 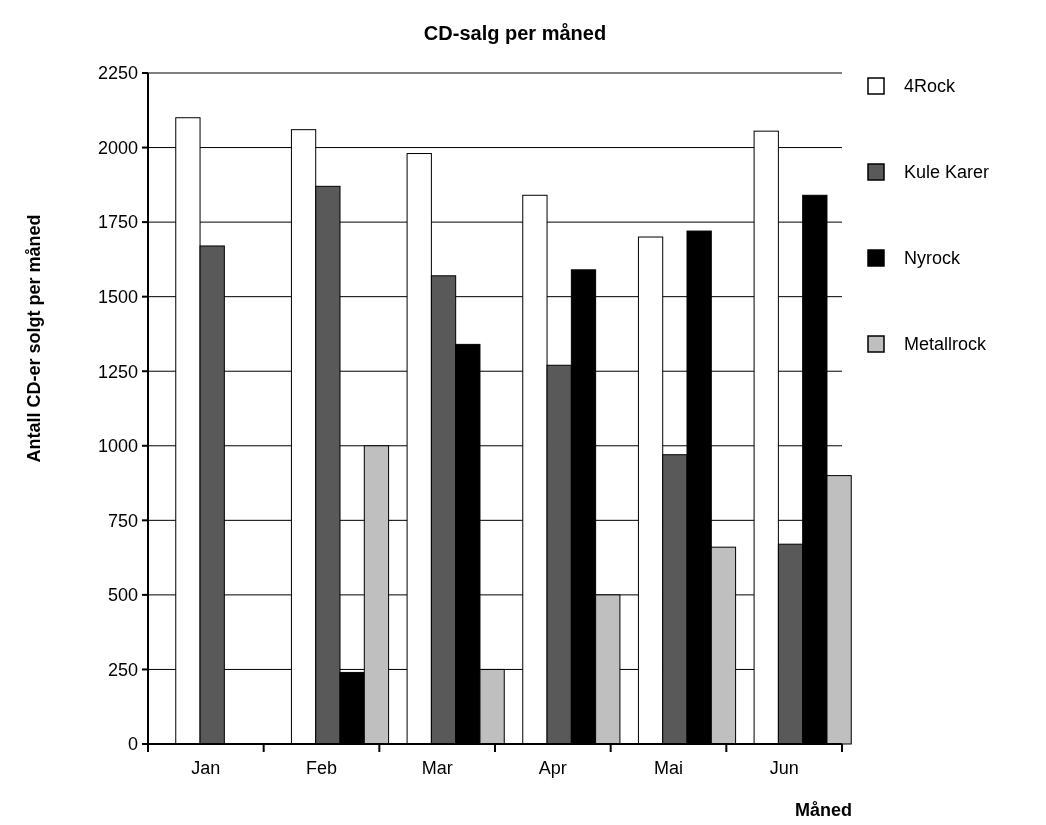 What do you see at coordinates (437, 768) in the screenshot?
I see `x-tick-label: Mar` at bounding box center [437, 768].